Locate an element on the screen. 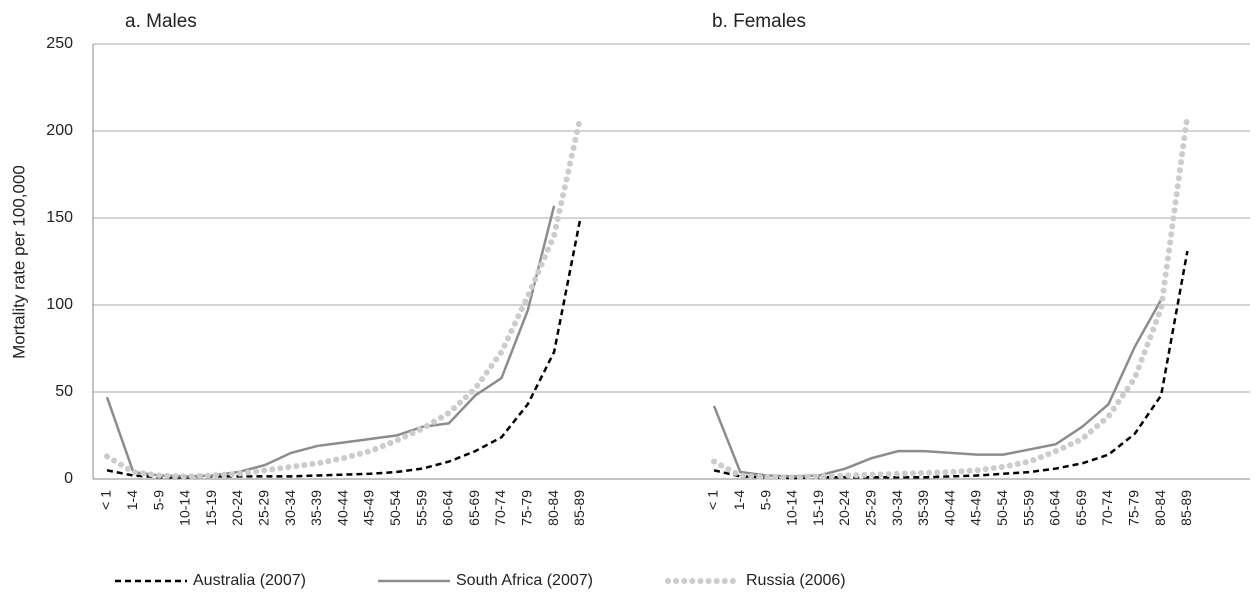 The height and width of the screenshot is (600, 1258). y-tick-label: 50 is located at coordinates (64, 391).